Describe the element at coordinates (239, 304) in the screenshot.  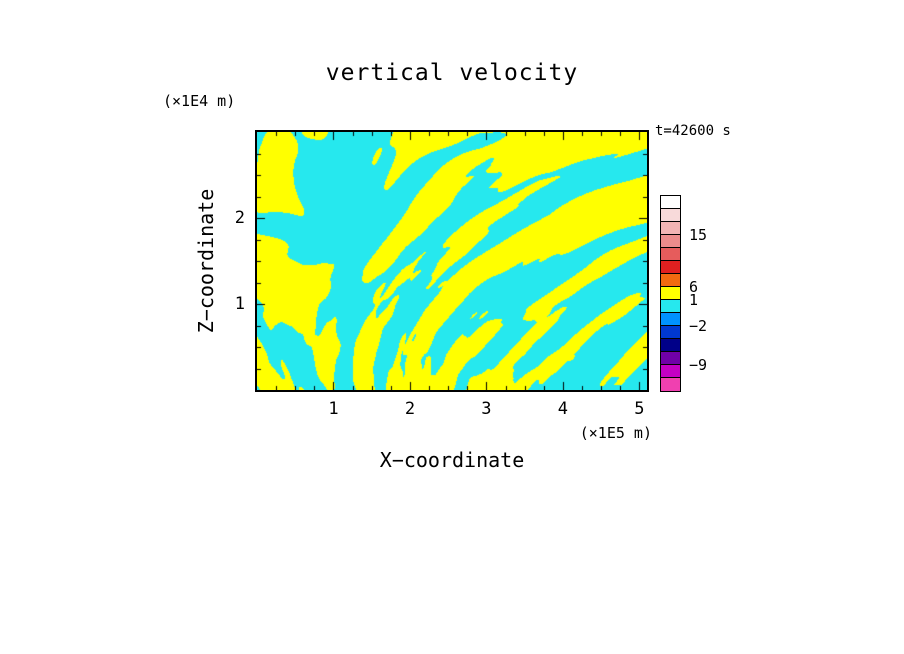
I see `y-tick-label: 1` at that location.